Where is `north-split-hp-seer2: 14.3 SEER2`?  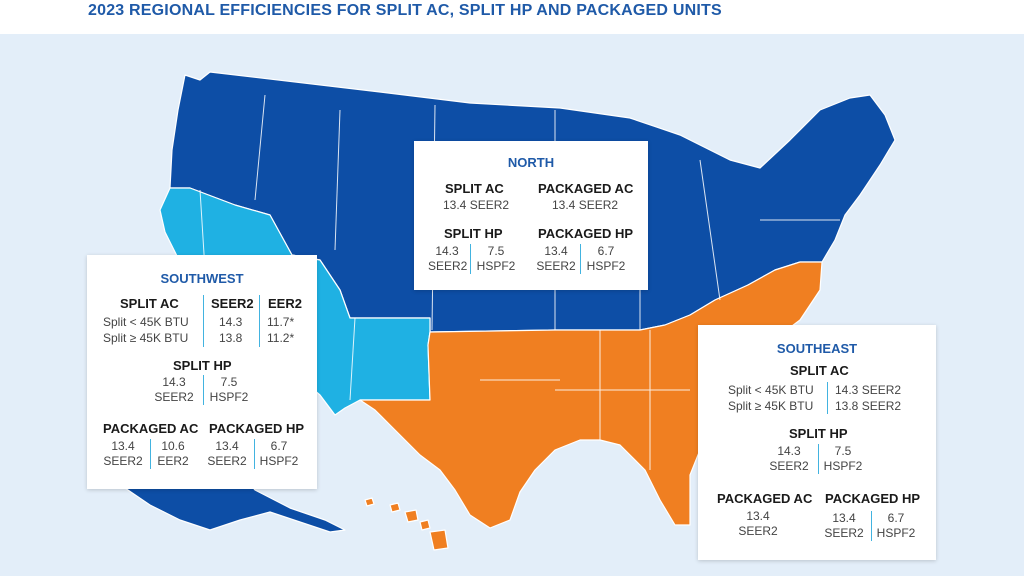 north-split-hp-seer2: 14.3 SEER2 is located at coordinates (448, 258).